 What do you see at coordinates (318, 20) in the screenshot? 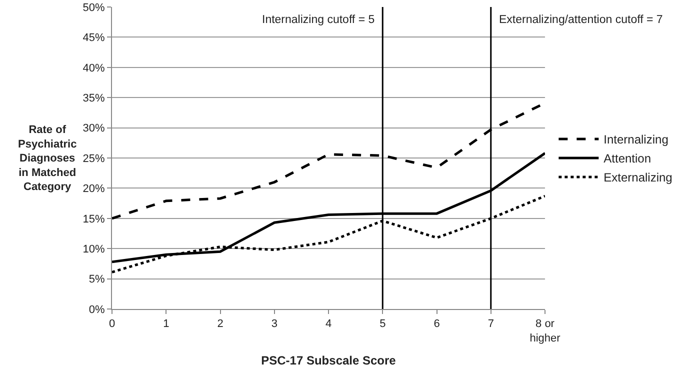
I see `ref-line-label: Internalizing cutoff = 5` at bounding box center [318, 20].